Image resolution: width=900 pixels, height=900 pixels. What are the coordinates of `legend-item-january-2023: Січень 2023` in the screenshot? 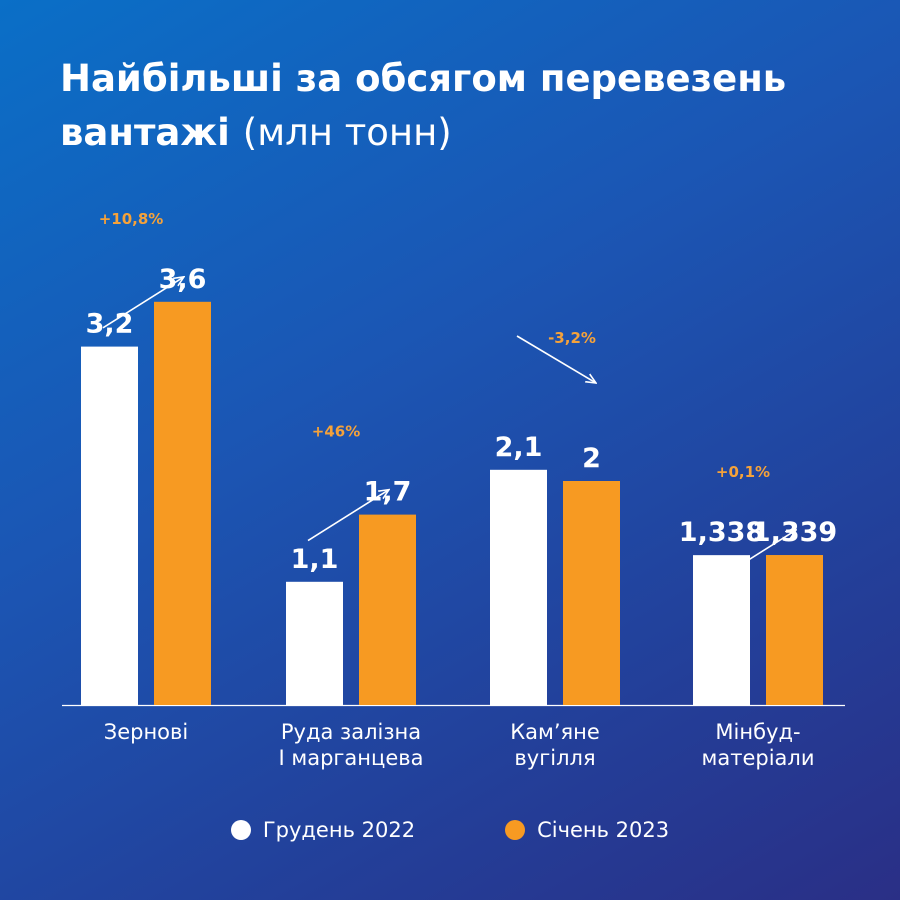 It's located at (587, 830).